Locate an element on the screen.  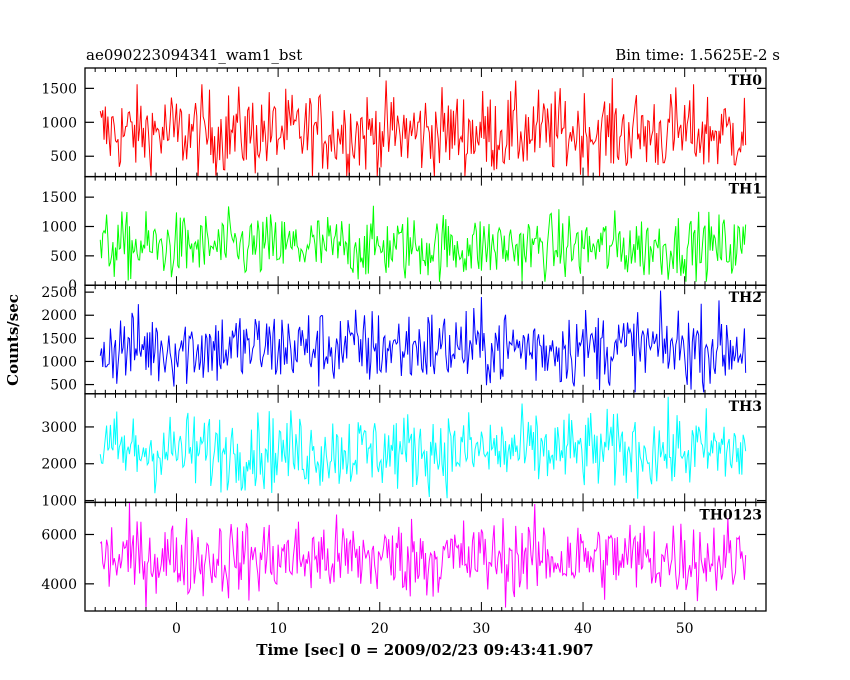
panel-label: TH3 is located at coordinates (745, 407).